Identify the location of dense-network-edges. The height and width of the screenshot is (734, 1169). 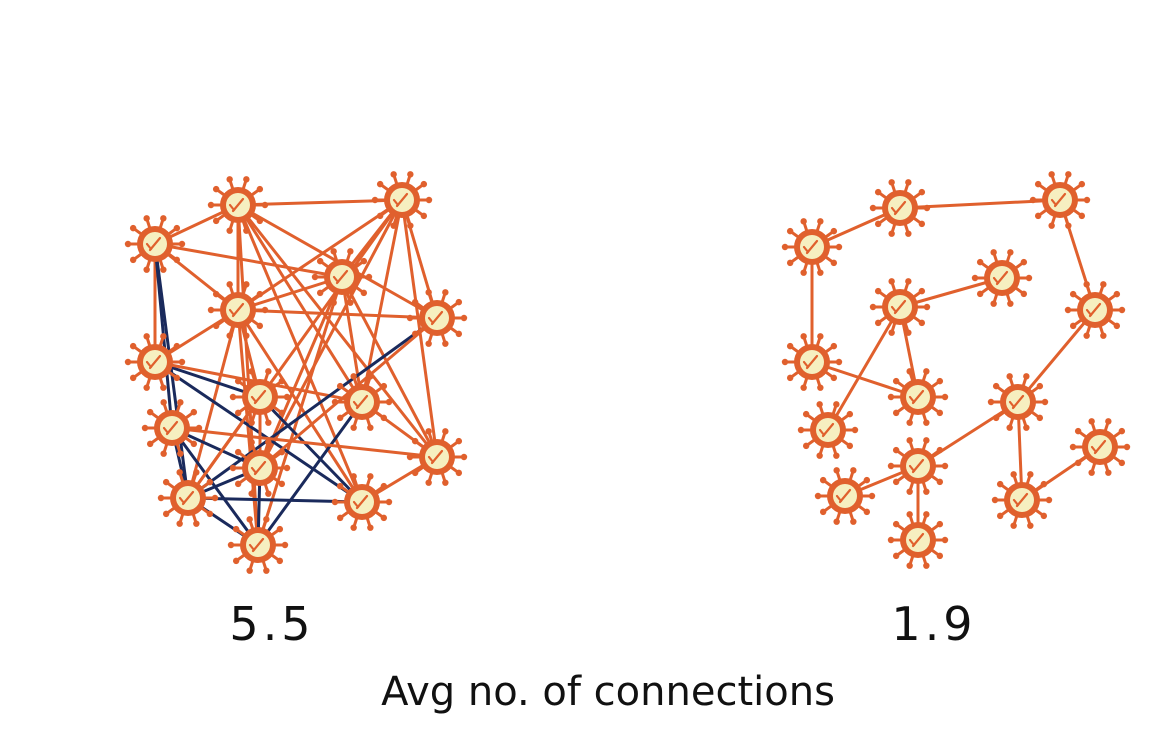
(296, 372).